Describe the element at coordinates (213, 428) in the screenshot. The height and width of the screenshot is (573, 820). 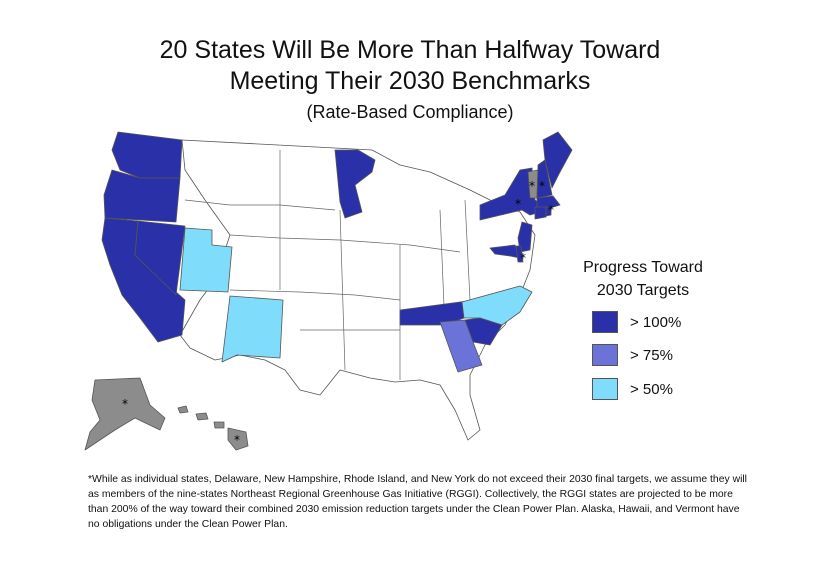
I see `state-hawaii` at that location.